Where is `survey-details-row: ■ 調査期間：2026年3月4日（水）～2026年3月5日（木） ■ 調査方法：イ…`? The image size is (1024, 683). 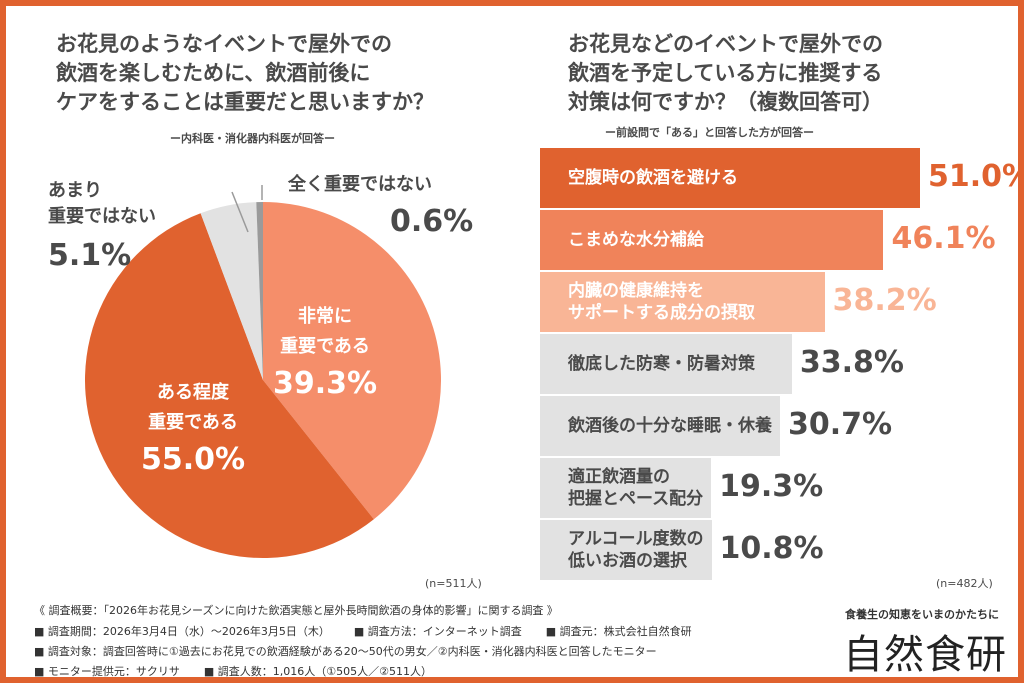
survey-details-row: ■ 調査期間：2026年3月4日（水）～2026年3月5日（木） ■ 調査方法：イ… is located at coordinates (375, 631).